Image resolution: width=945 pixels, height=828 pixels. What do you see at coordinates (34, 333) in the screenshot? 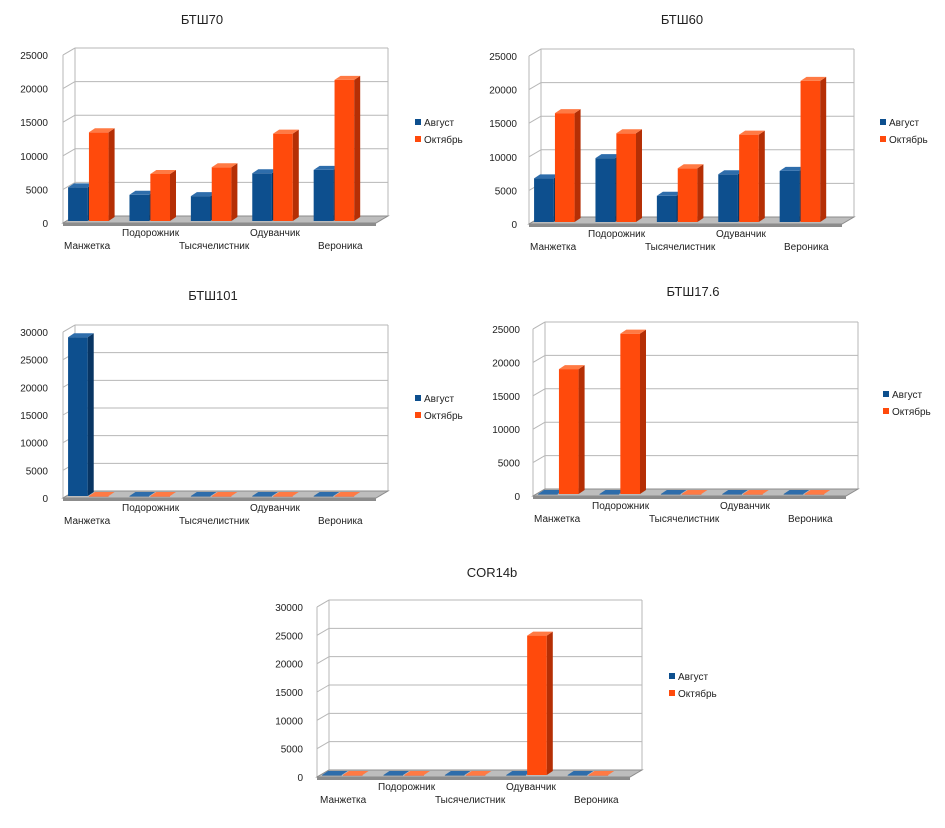
I see `y-tick-label: 30000` at bounding box center [34, 333].